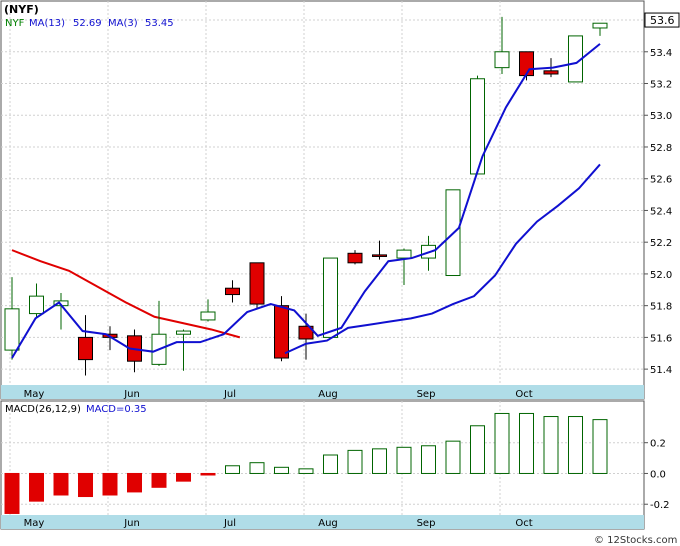  What do you see at coordinates (116, 409) in the screenshot?
I see `macd-value-label: MACD=0.35` at bounding box center [116, 409].